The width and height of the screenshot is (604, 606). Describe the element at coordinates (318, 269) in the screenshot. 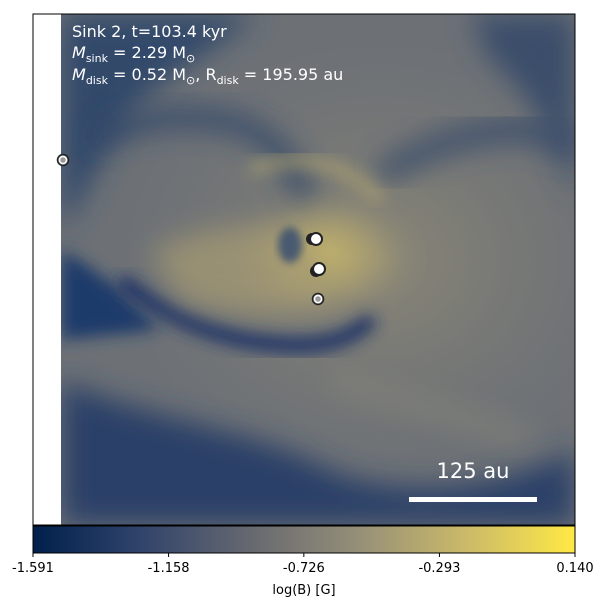

I see `sink-middle` at that location.